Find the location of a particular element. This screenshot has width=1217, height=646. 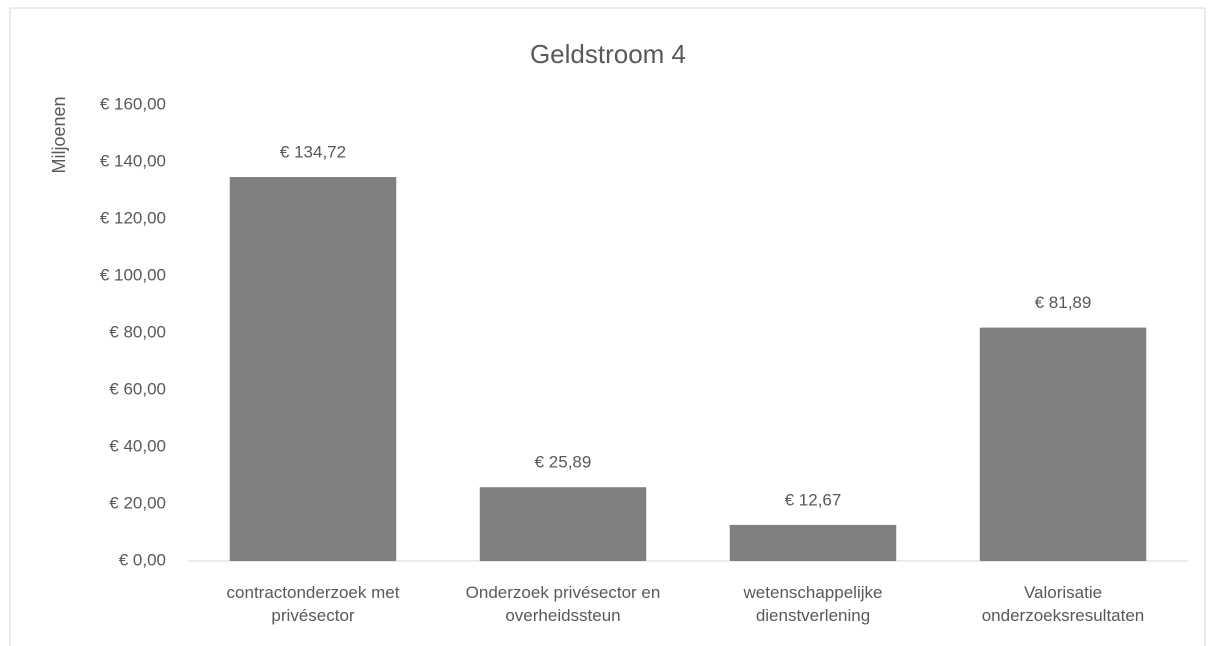

y-tick-label: € 100,00 is located at coordinates (133, 274).